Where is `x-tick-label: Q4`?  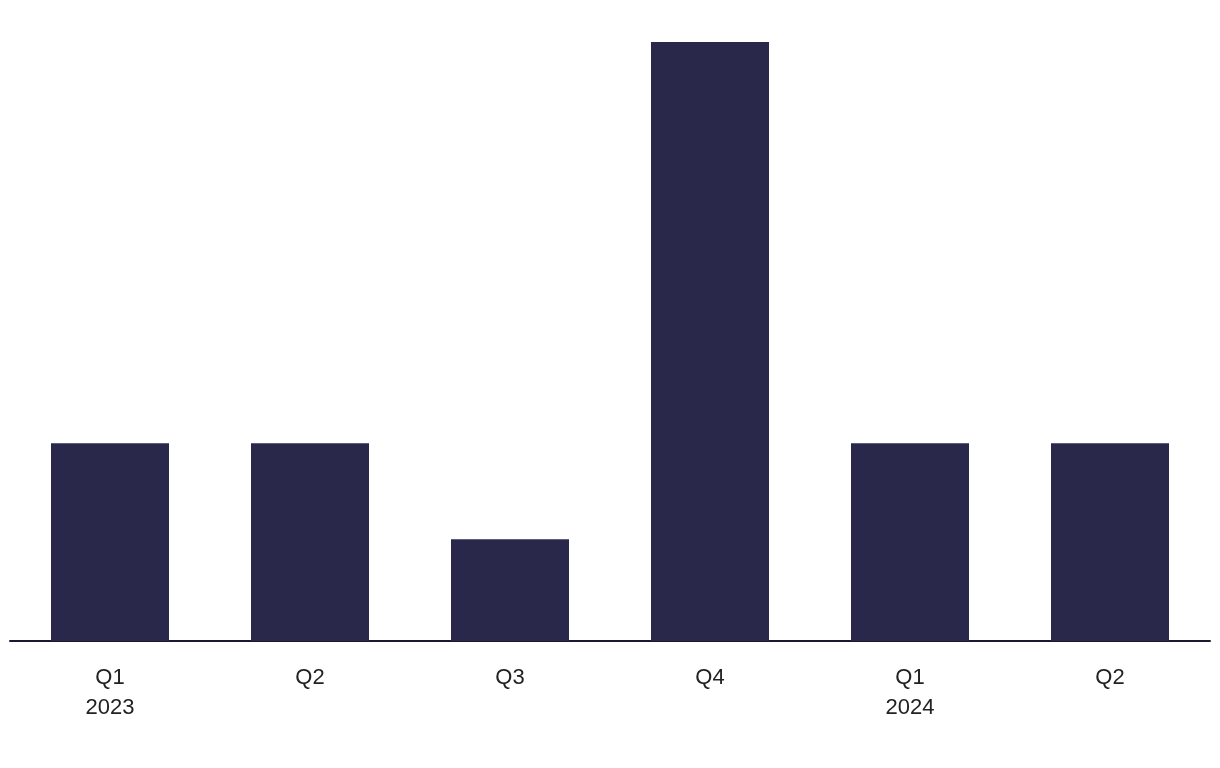
x-tick-label: Q4 is located at coordinates (710, 676).